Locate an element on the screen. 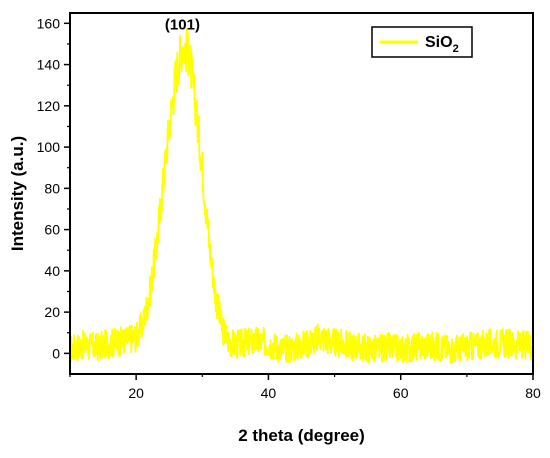 This screenshot has height=458, width=550. legend-label-sio2: SiO2 is located at coordinates (442, 44).